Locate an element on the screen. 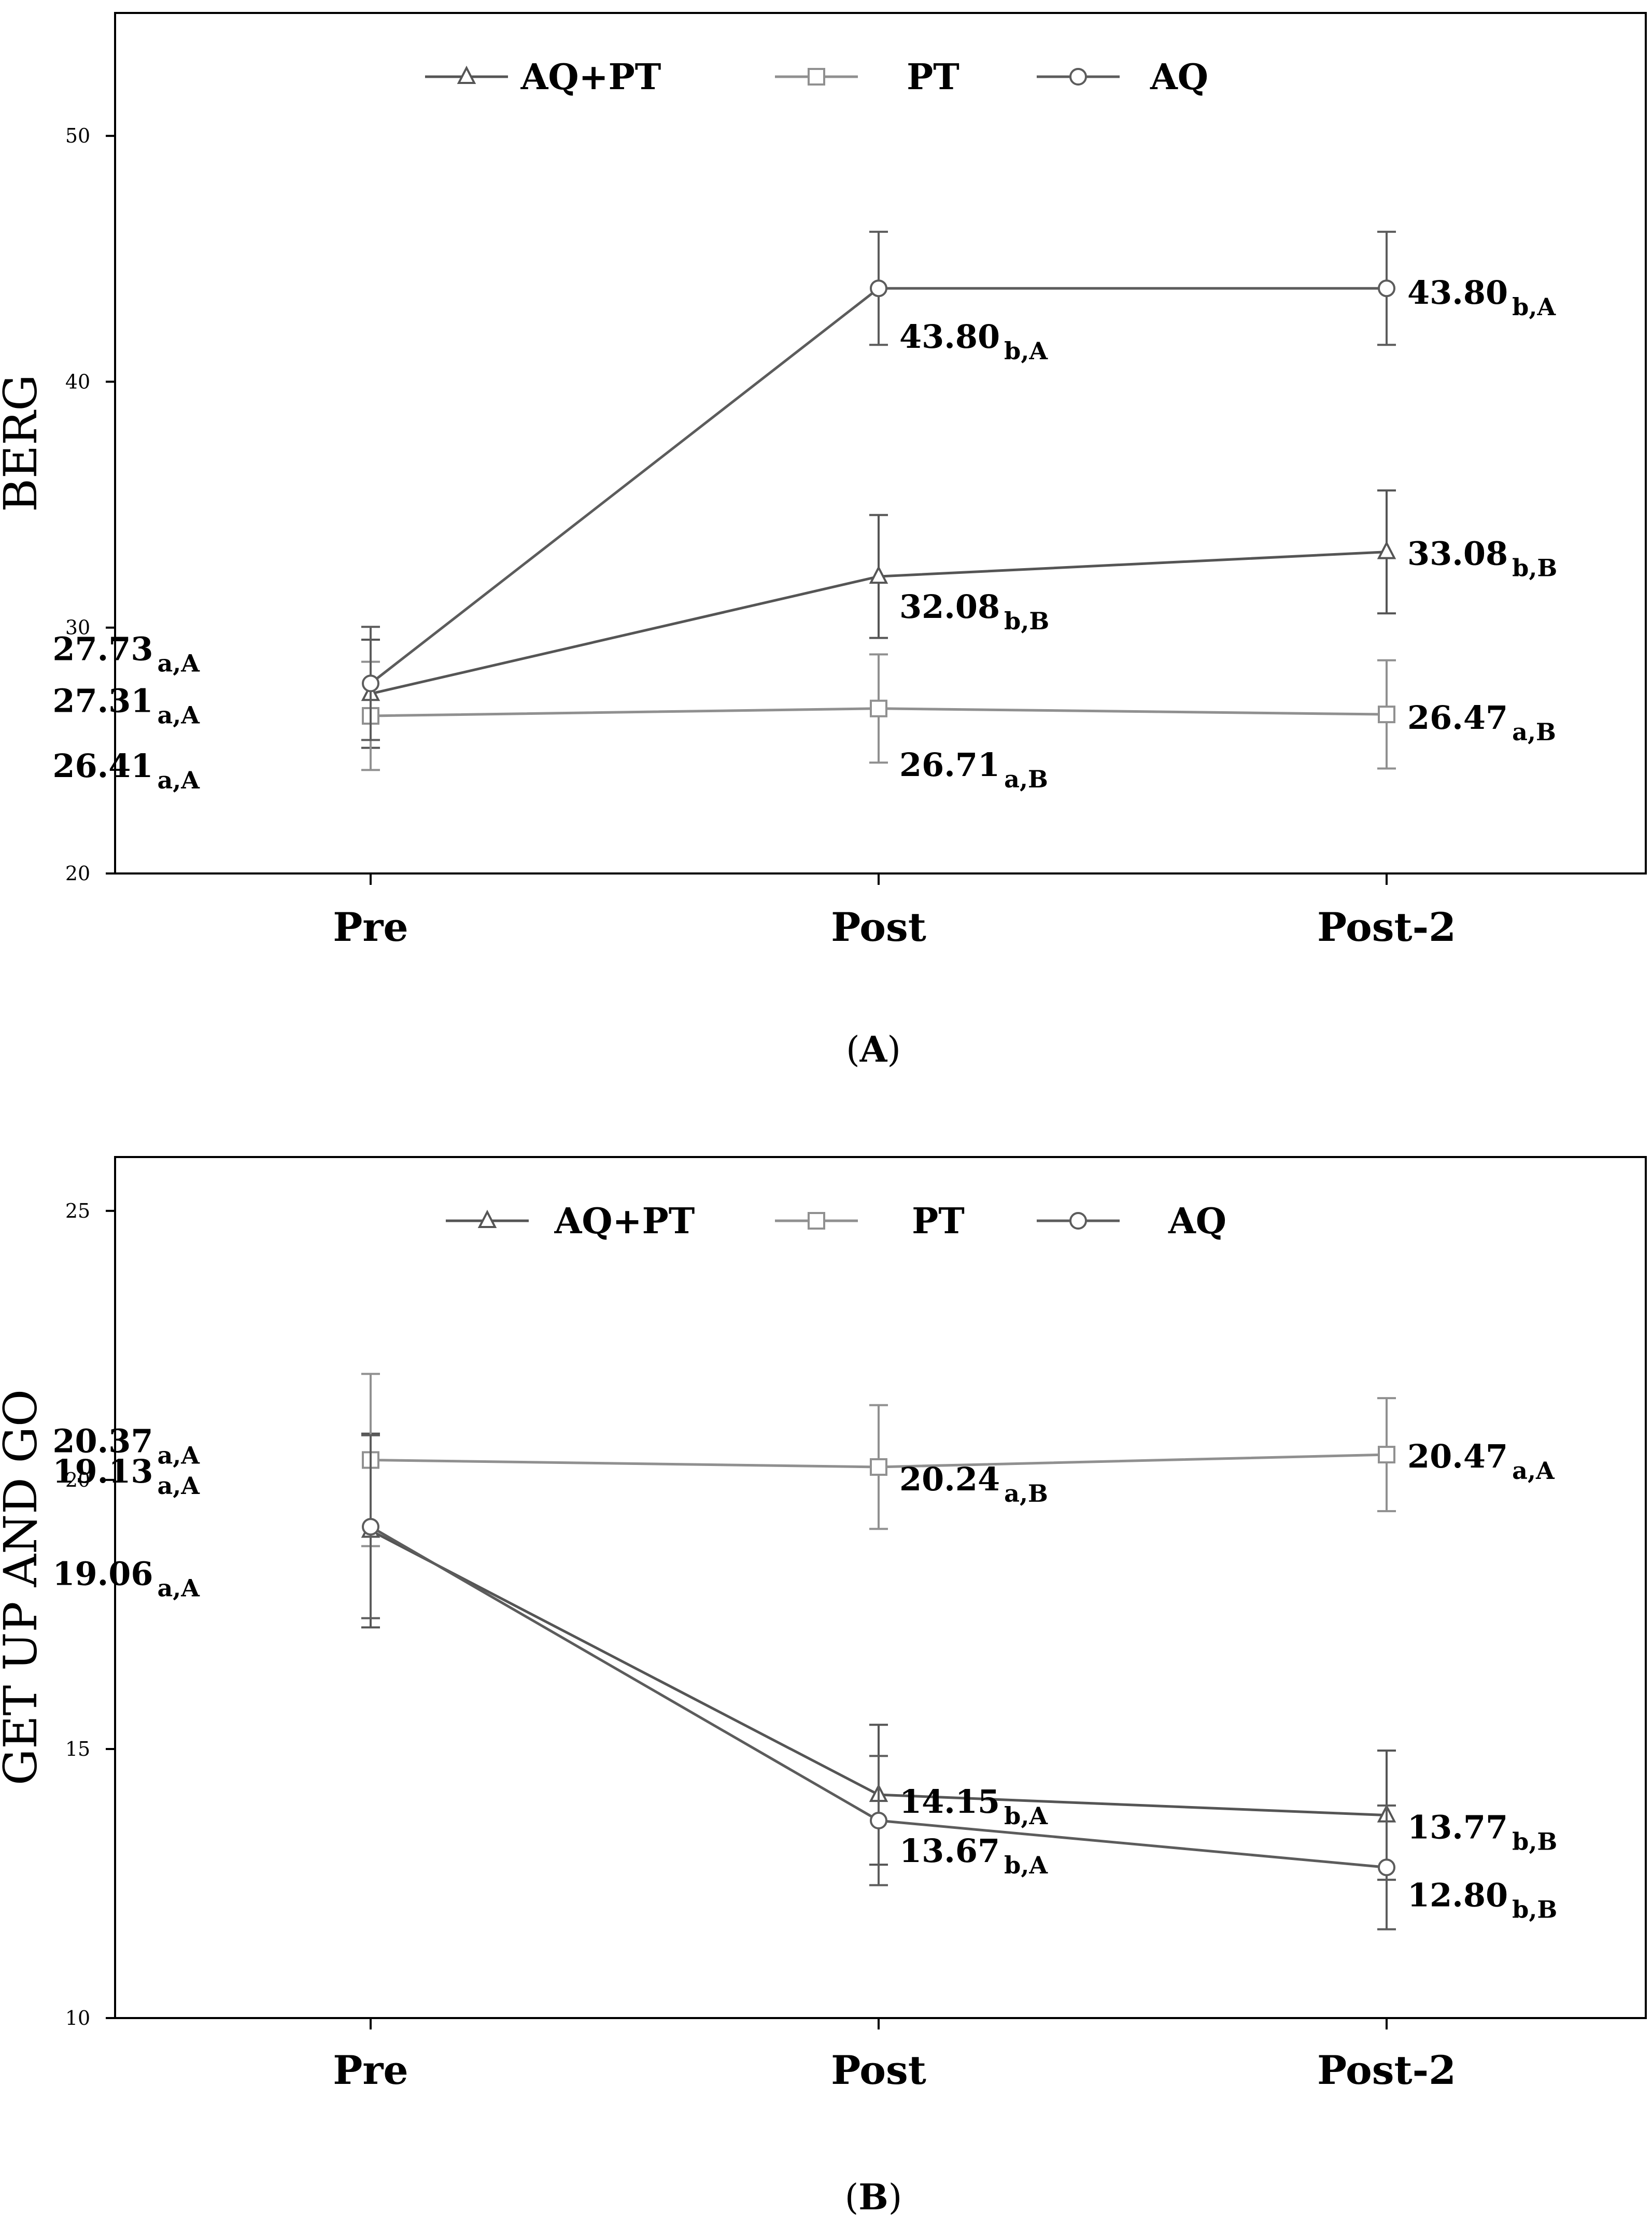 Image resolution: width=1652 pixels, height=2228 pixels. panel-caption: (B) is located at coordinates (873, 2198).